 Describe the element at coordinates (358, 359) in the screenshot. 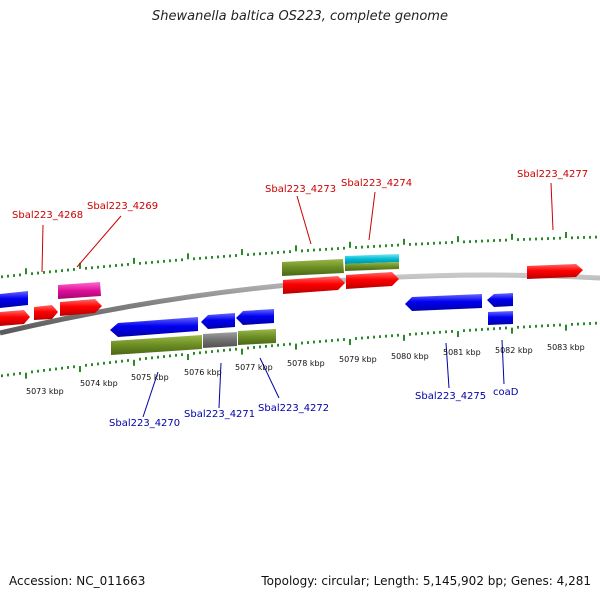

I see `kbp-label: 5079 kbp` at that location.